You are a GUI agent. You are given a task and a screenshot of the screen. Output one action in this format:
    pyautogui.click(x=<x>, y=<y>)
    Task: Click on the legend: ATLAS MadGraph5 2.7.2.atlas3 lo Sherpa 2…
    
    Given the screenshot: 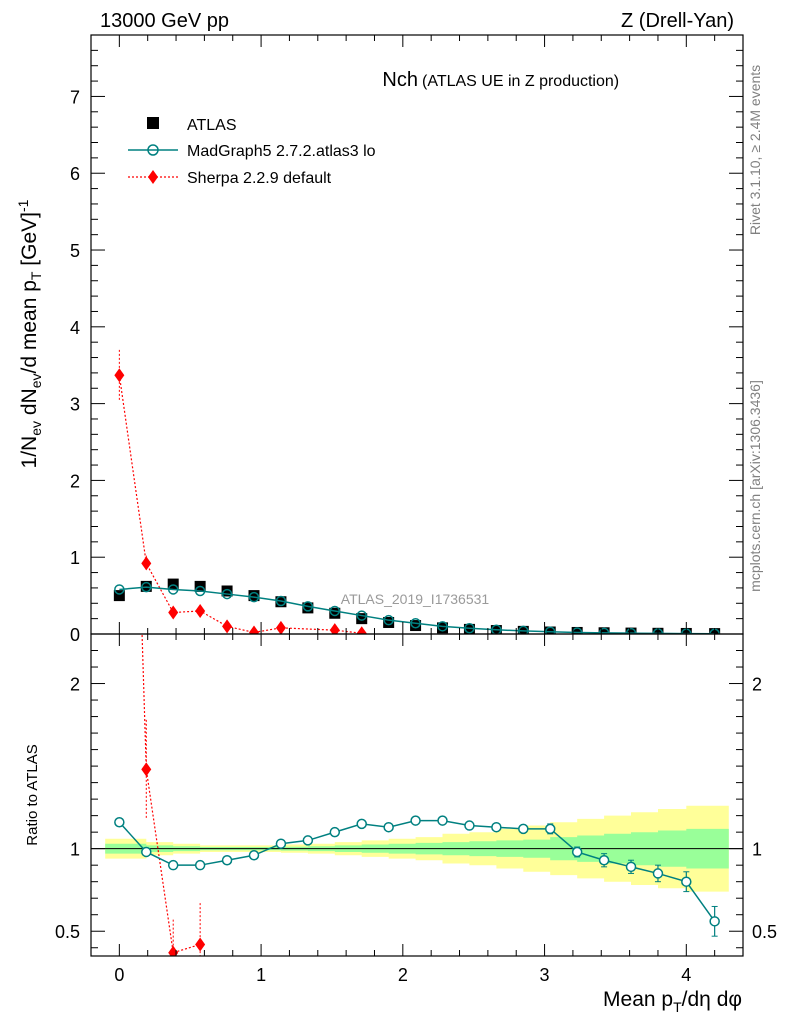 What is the action you would take?
    pyautogui.click(x=252, y=152)
    